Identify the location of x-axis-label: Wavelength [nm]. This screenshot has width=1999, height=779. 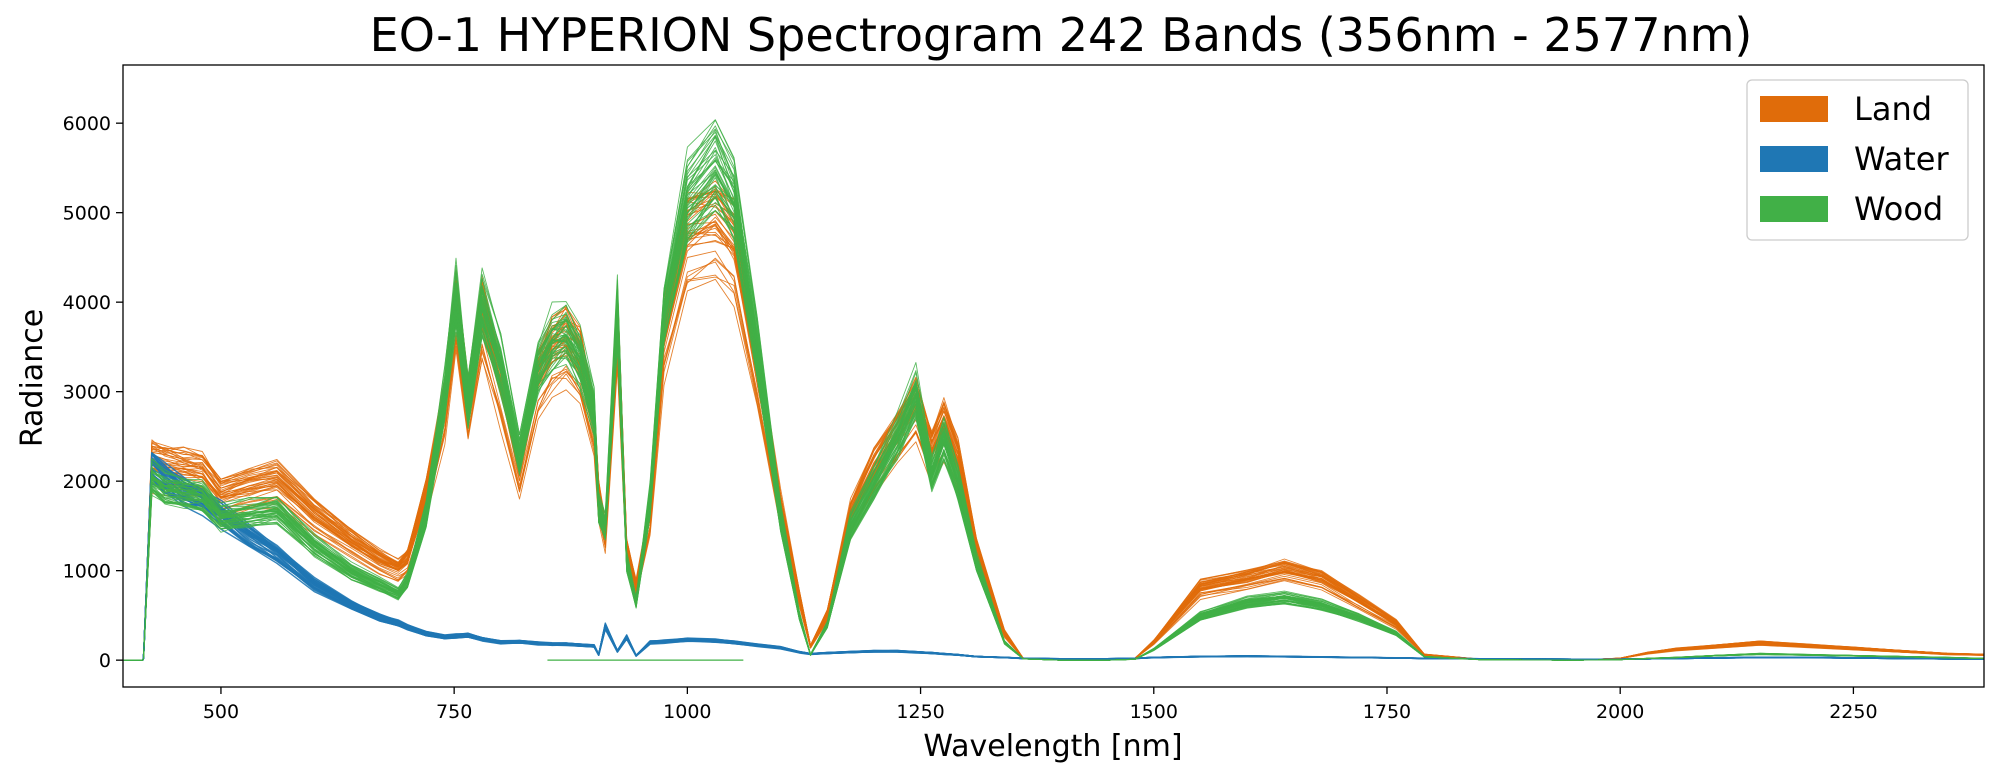
(1052, 746).